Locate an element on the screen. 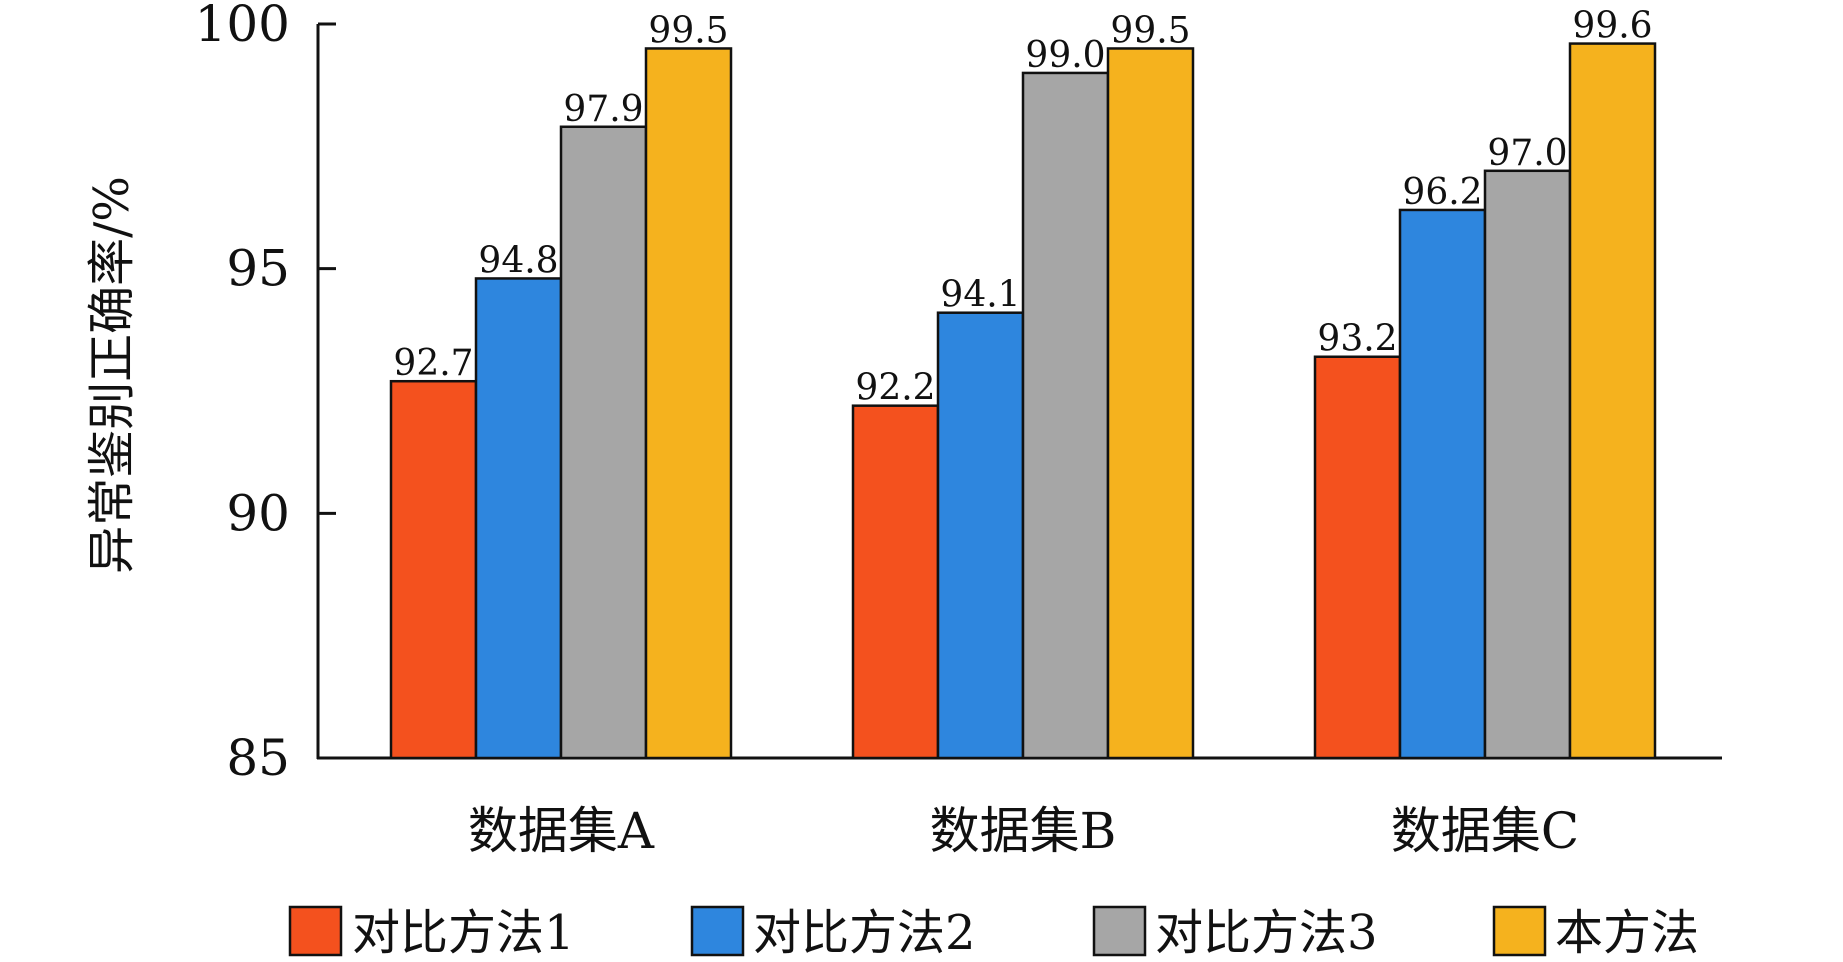 Image resolution: width=1843 pixels, height=962 pixels. data-label-2-3: 96.2 is located at coordinates (1442, 192).